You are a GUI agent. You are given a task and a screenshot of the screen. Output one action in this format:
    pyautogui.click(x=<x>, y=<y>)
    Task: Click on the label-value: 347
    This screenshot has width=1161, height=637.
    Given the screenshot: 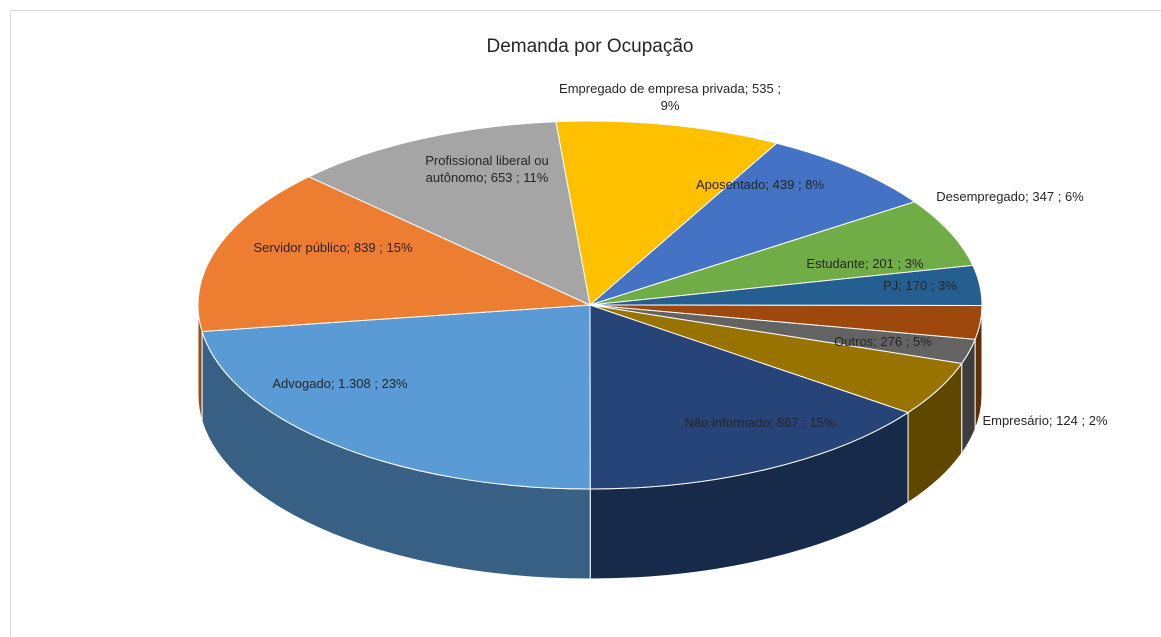 What is the action you would take?
    pyautogui.click(x=1043, y=196)
    